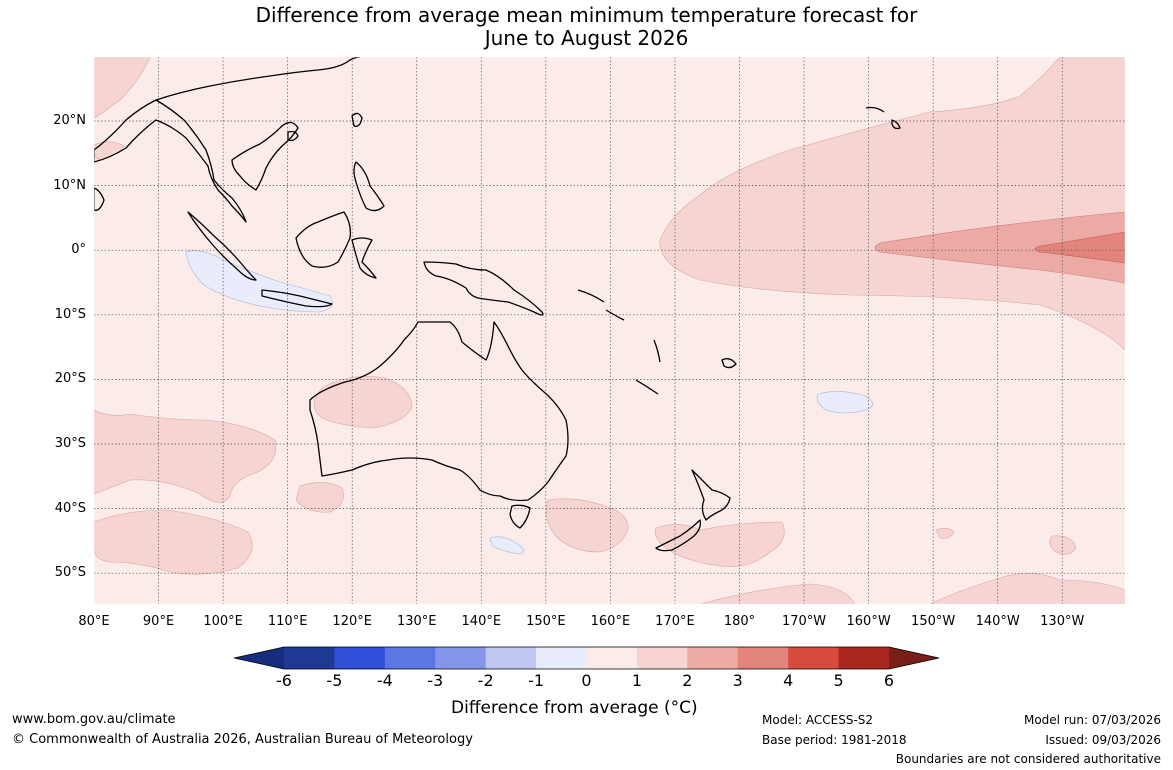 This screenshot has height=770, width=1173. What do you see at coordinates (657, 351) in the screenshot?
I see `vanuatu` at bounding box center [657, 351].